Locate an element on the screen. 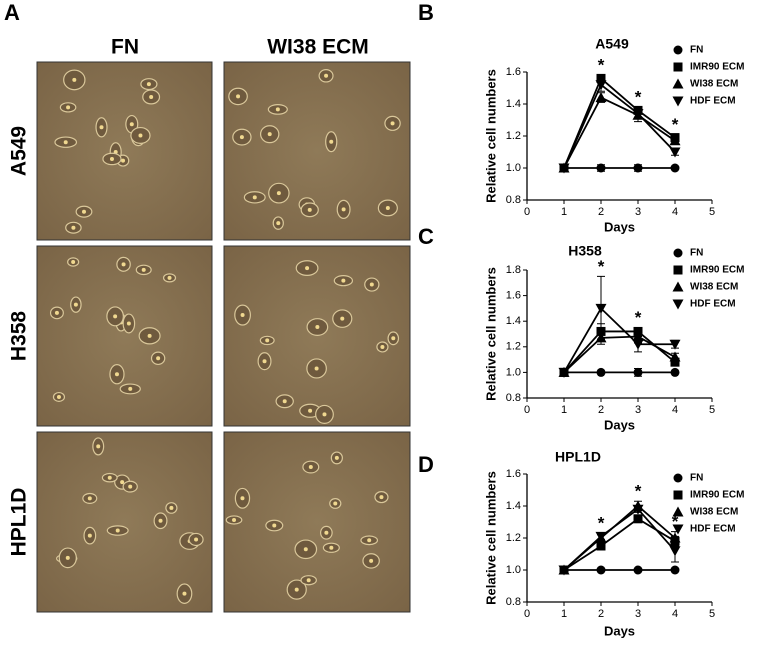 This screenshot has width=774, height=646. panel-label: B is located at coordinates (426, 12).